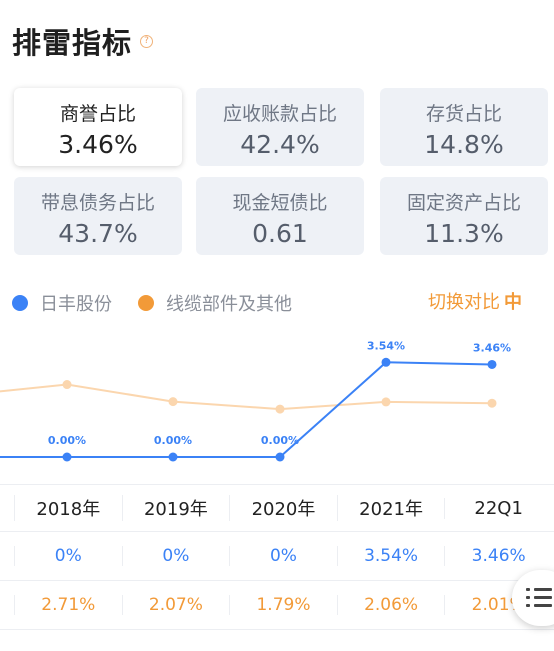  What do you see at coordinates (97, 114) in the screenshot?
I see `card-label: 商誉占比` at bounding box center [97, 114].